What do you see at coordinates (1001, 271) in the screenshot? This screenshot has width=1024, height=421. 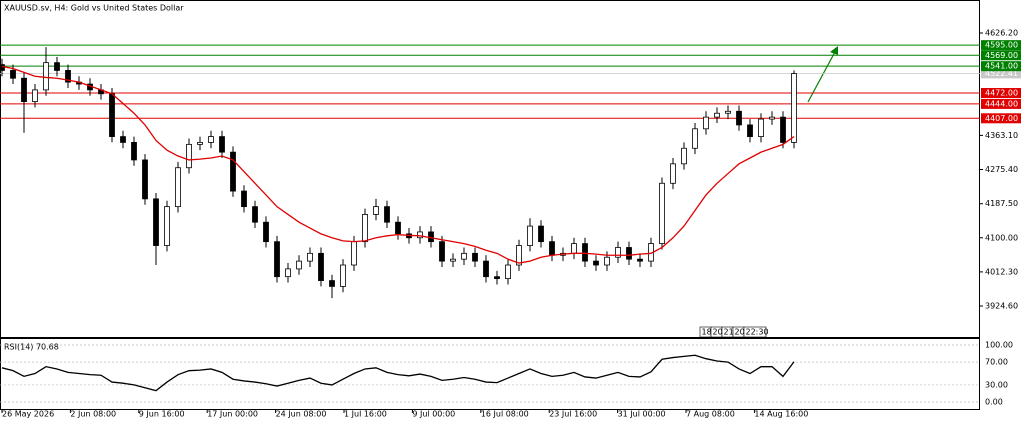 I see `y-tick-label: 4012.30` at bounding box center [1001, 271].